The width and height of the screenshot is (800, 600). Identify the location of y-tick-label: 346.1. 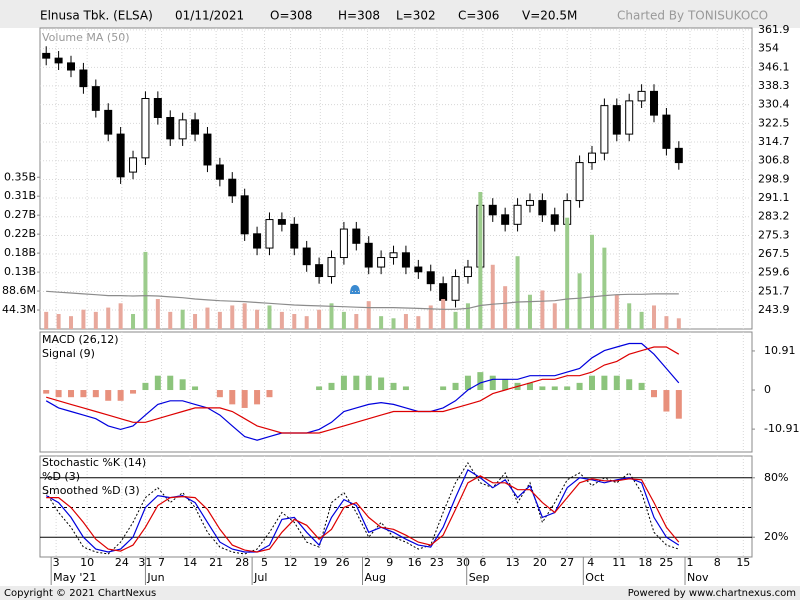
(774, 66).